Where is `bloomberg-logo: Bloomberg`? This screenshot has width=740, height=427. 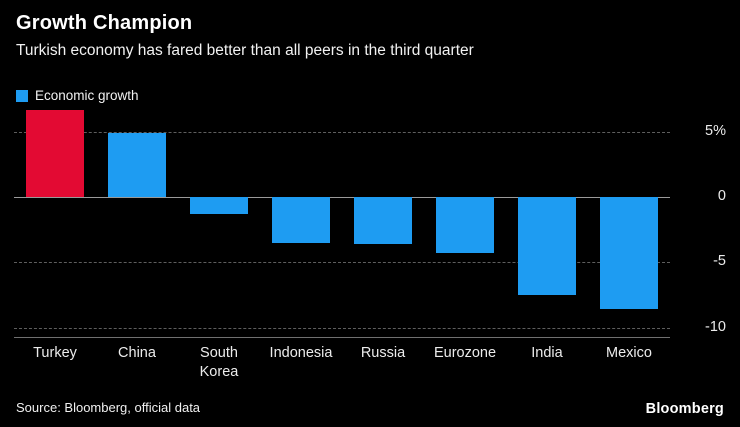 bloomberg-logo: Bloomberg is located at coordinates (684, 409).